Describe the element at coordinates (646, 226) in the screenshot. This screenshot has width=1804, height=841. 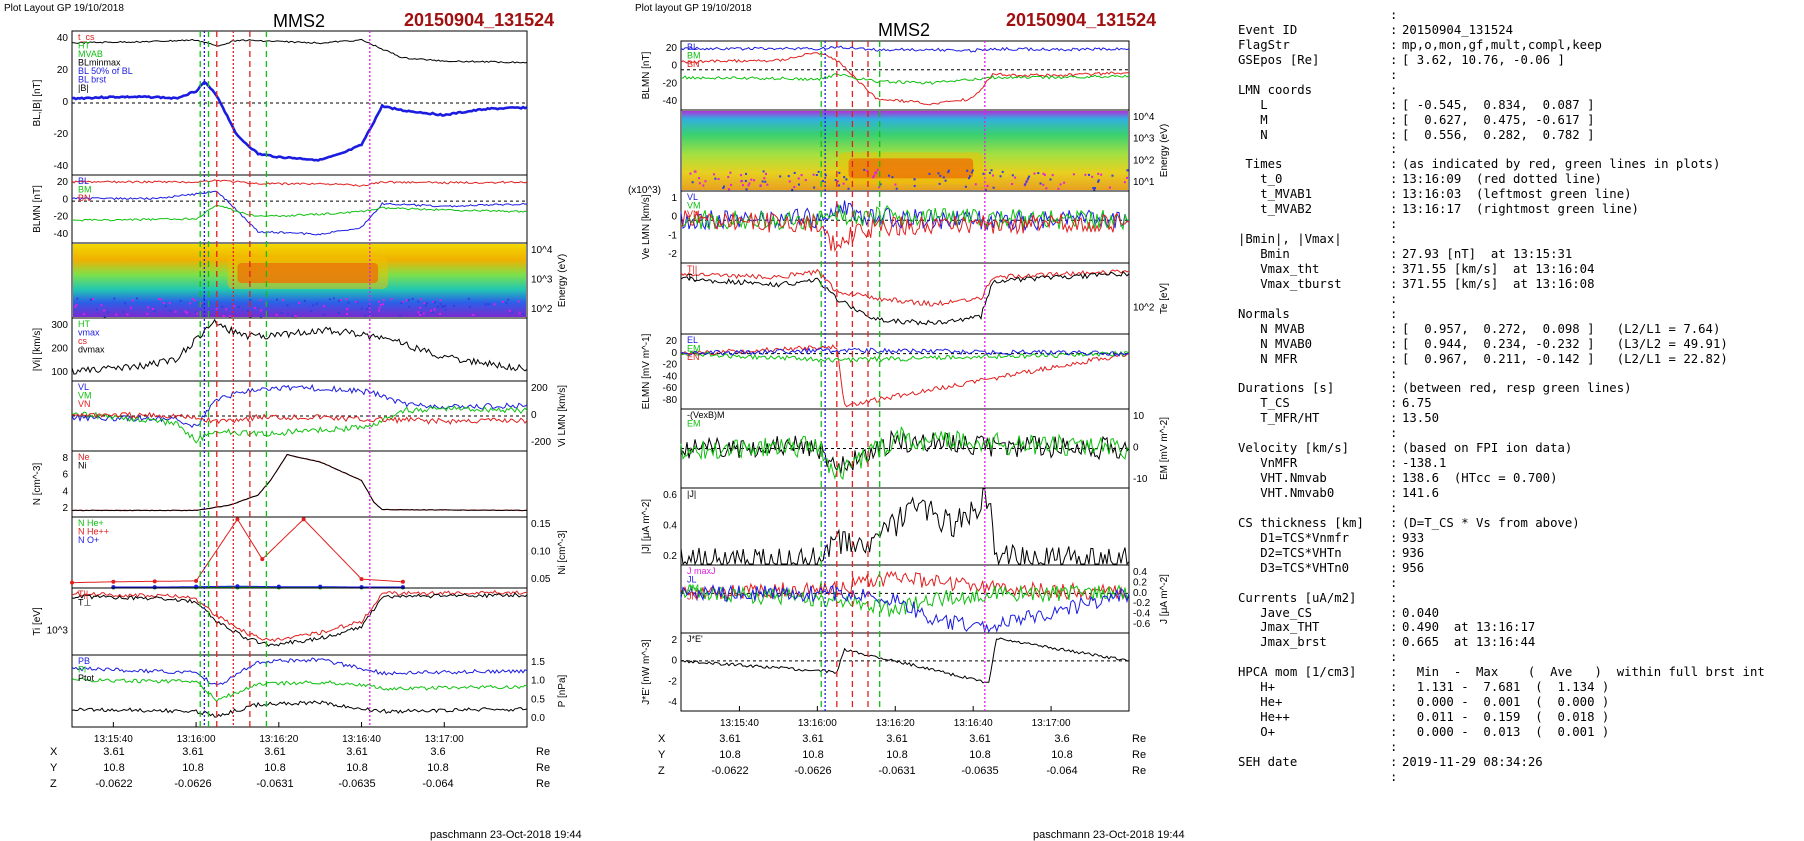
I see `y-axis-label: Ve LMN [km/s]` at that location.